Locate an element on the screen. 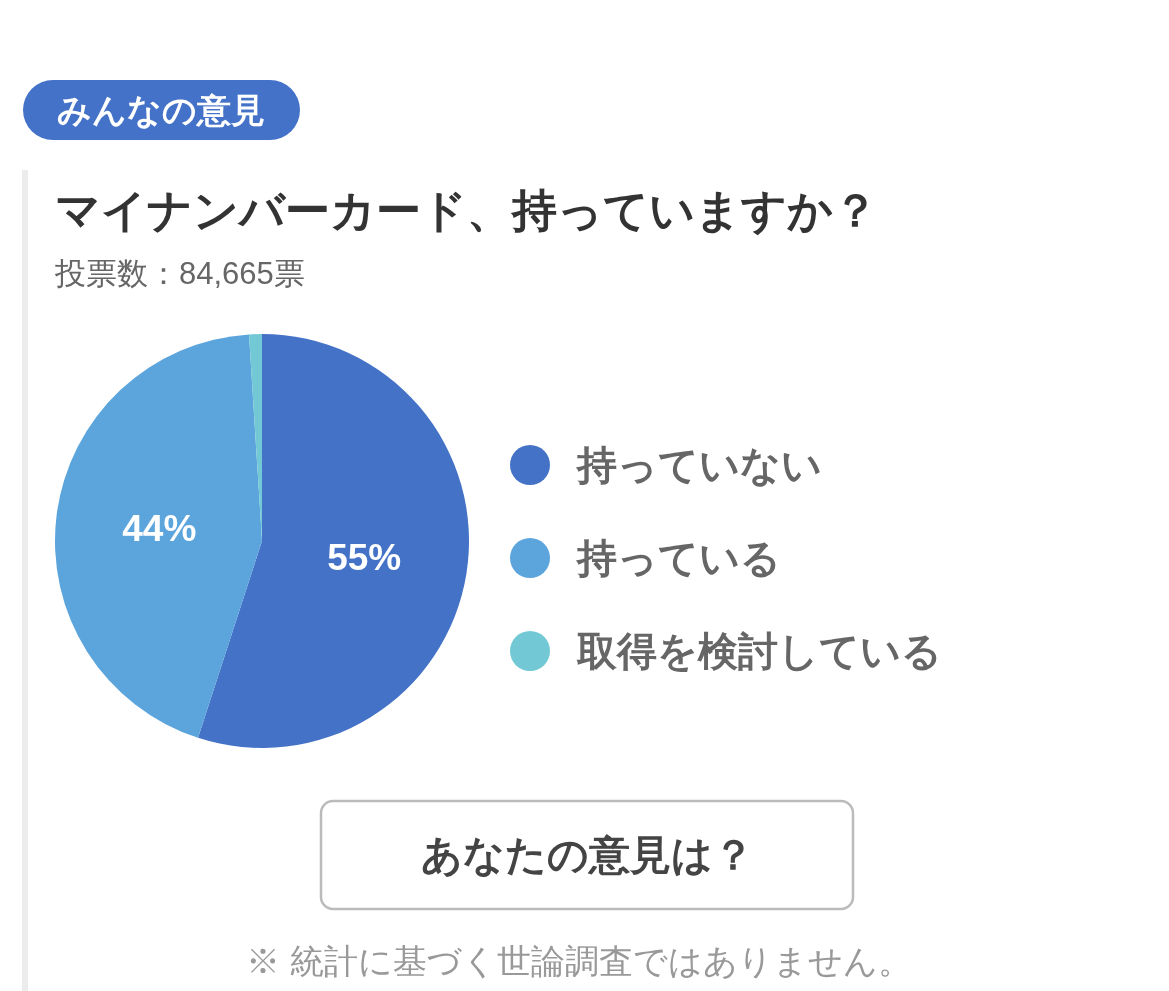 The image size is (1169, 991). note: ※ 統計に基づく世論調査ではありません。 is located at coordinates (579, 961).